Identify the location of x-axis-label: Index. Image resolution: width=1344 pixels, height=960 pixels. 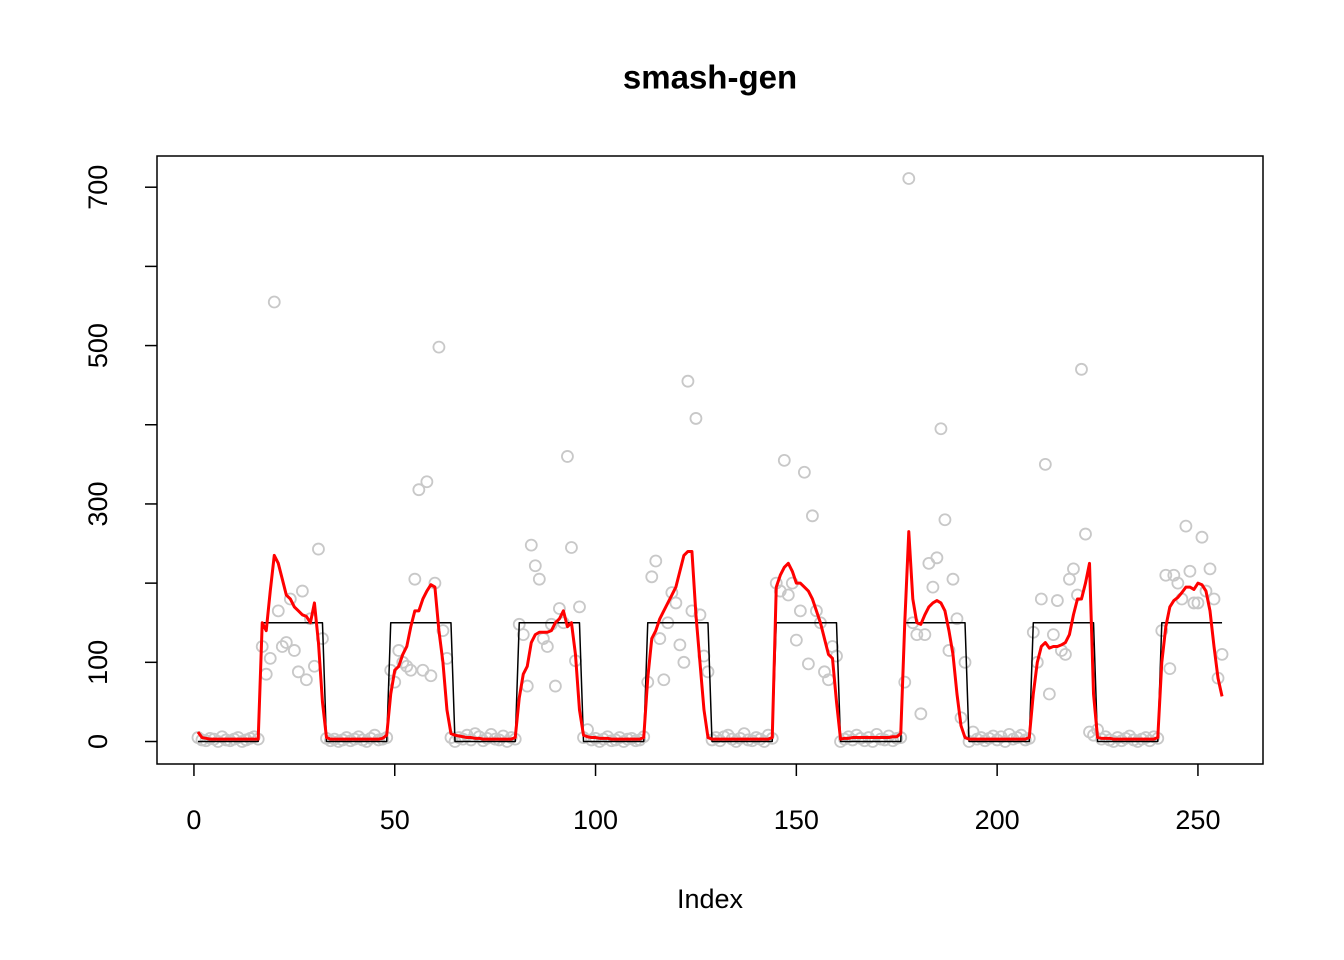
(710, 899).